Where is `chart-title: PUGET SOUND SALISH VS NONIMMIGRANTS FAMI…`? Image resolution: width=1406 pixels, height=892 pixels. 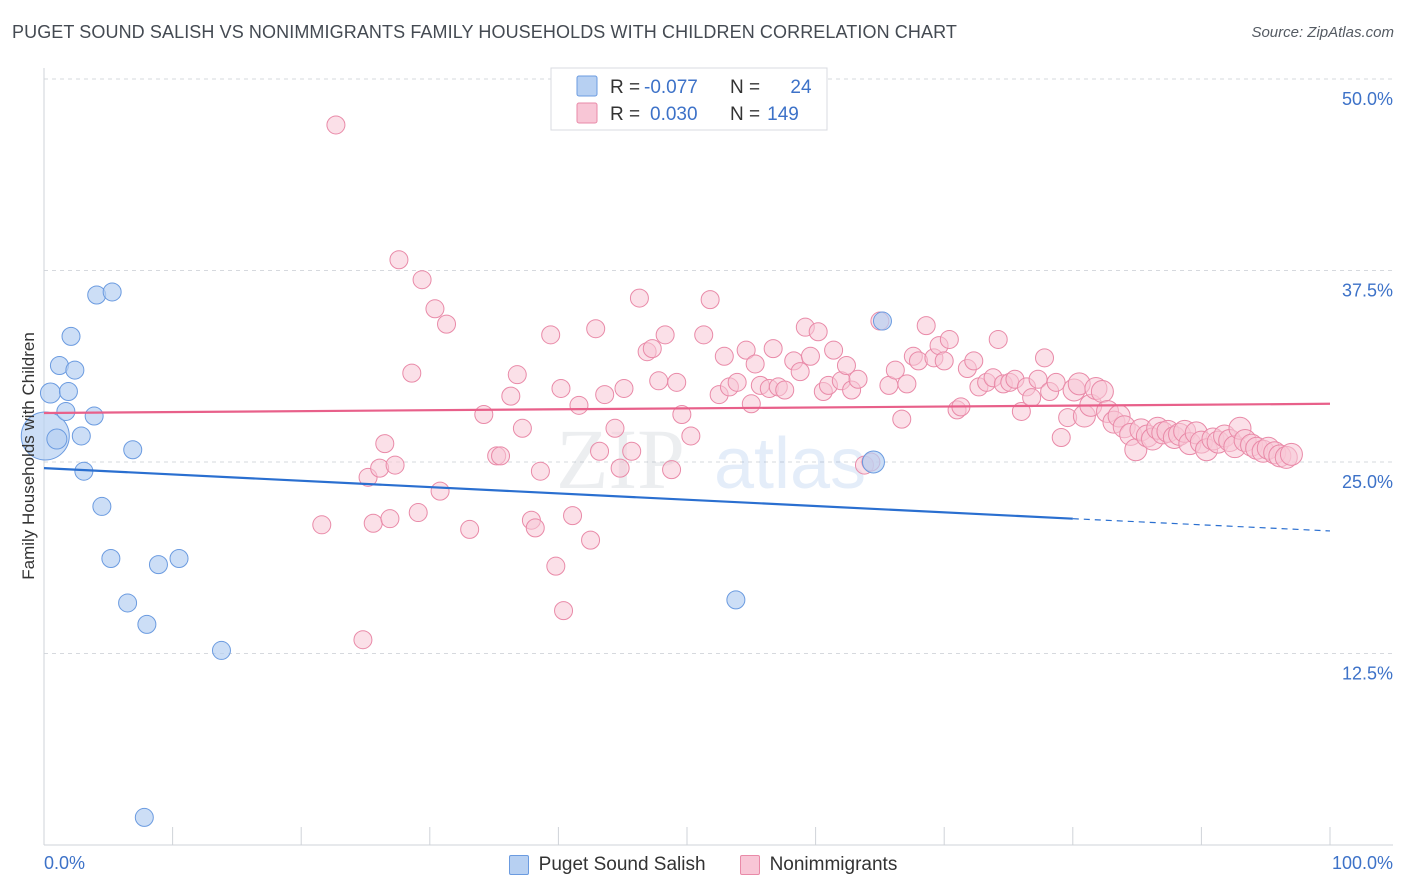 chart-title: PUGET SOUND SALISH VS NONIMMIGRANTS FAMI… is located at coordinates (484, 32).